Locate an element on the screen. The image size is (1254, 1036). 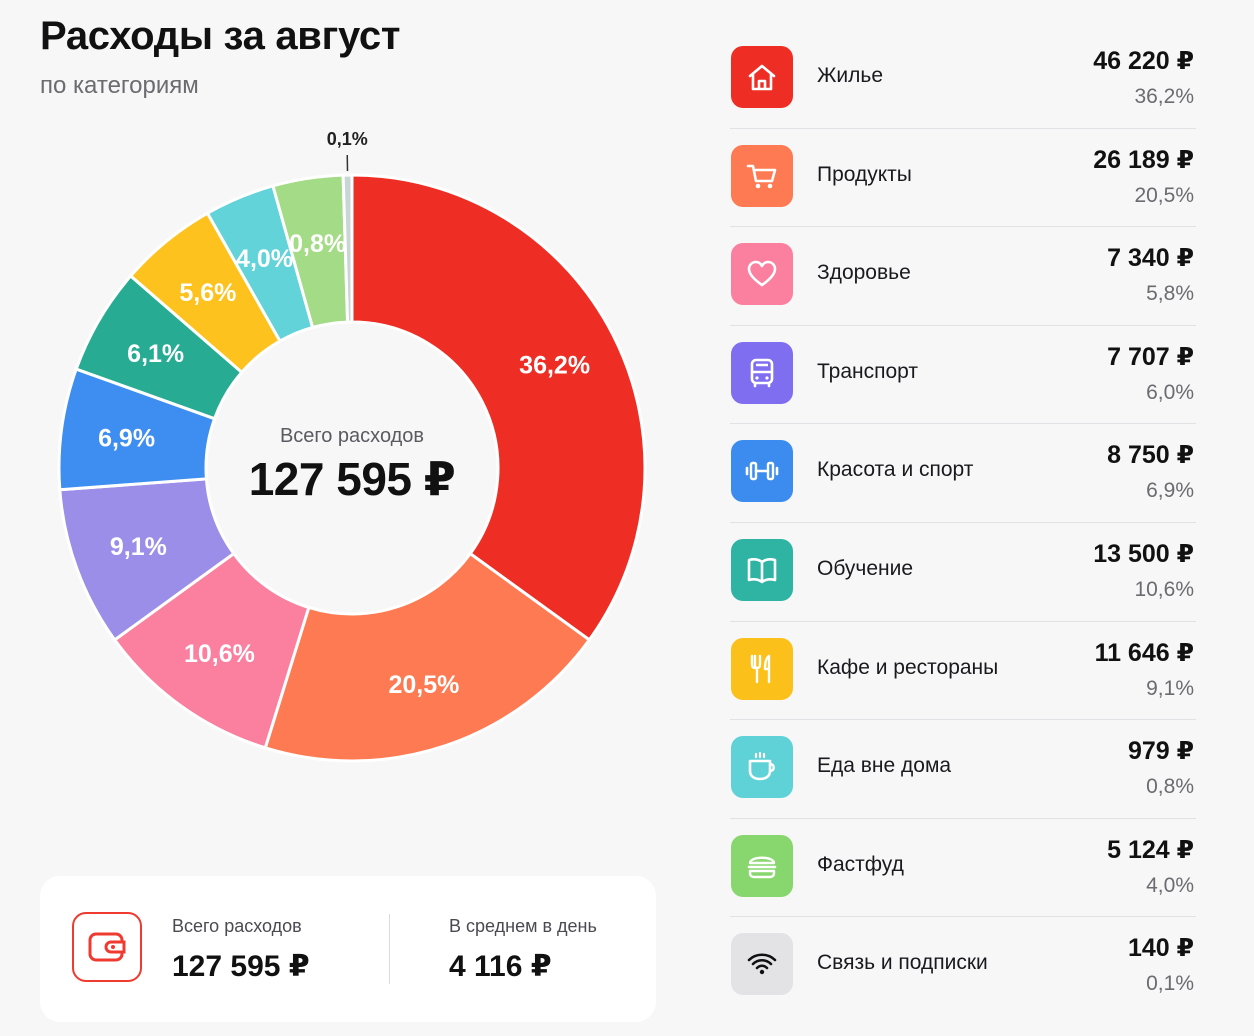
donut-center-value: 127 595 ₽ is located at coordinates (352, 479).